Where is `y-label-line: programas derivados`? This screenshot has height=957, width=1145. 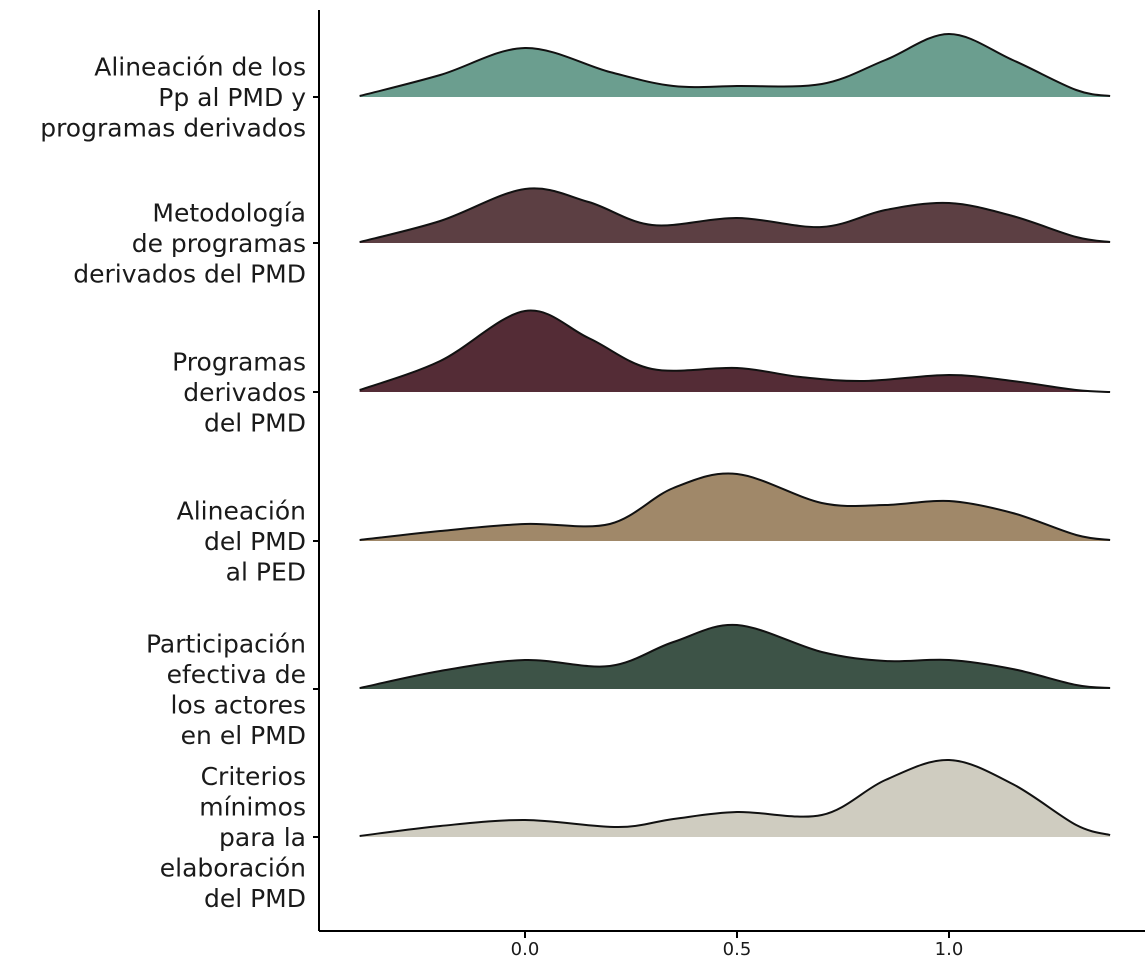 y-label-line: programas derivados is located at coordinates (173, 128).